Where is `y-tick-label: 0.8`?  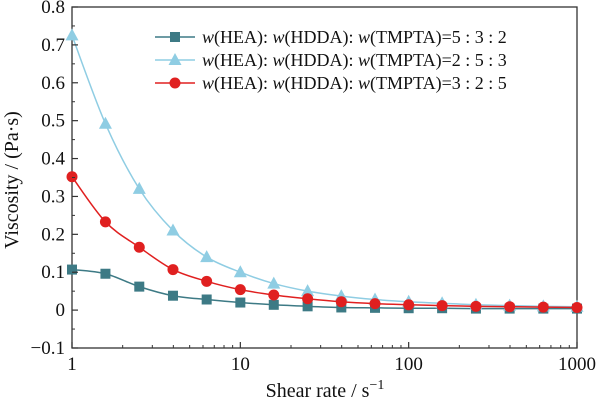 y-tick-label: 0.8 is located at coordinates (53, 9).